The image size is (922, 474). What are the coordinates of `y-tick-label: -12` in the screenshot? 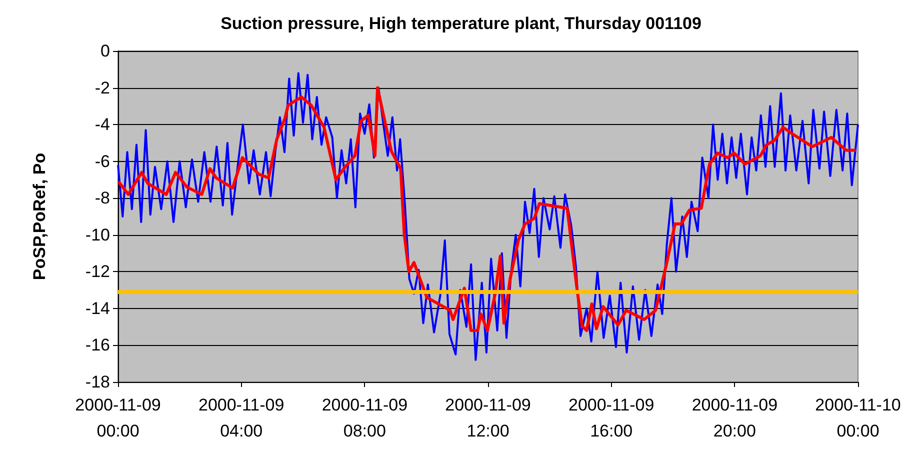 It's located at (97, 272).